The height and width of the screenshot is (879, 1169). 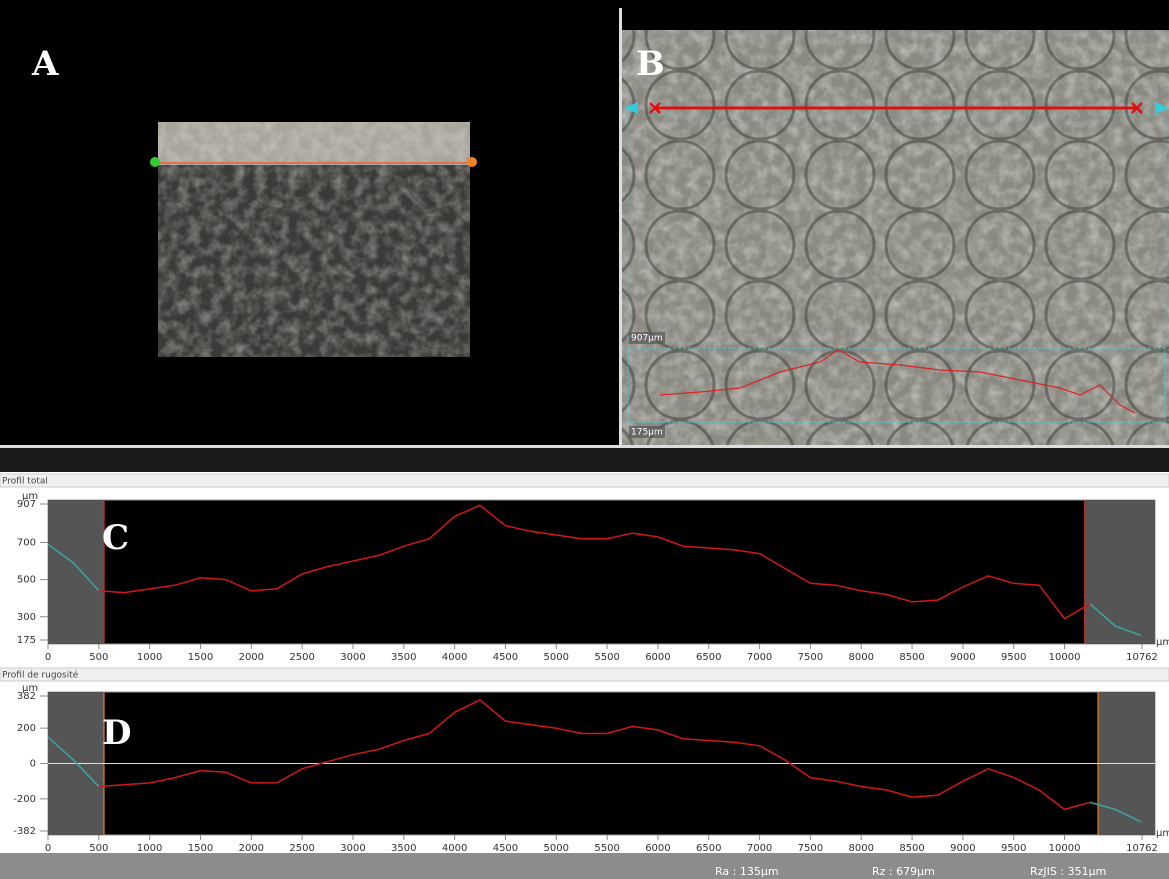 What do you see at coordinates (896, 108) in the screenshot?
I see `measure-ends` at bounding box center [896, 108].